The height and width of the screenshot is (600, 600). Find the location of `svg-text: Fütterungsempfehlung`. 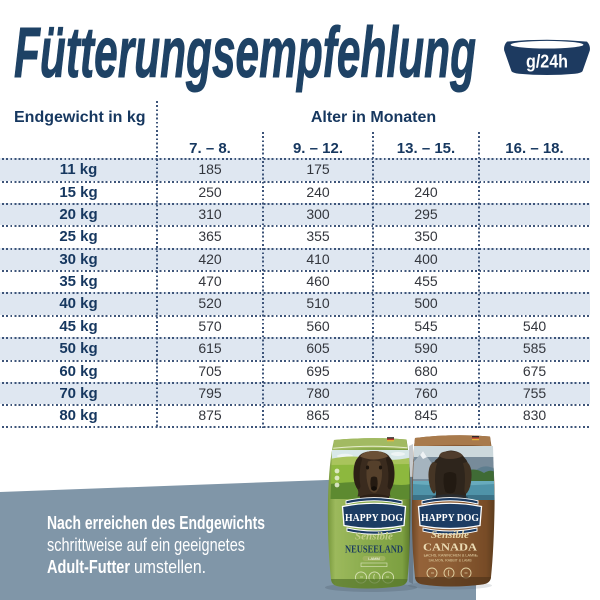

svg-text: Fütterungsempfehlung is located at coordinates (245, 53).